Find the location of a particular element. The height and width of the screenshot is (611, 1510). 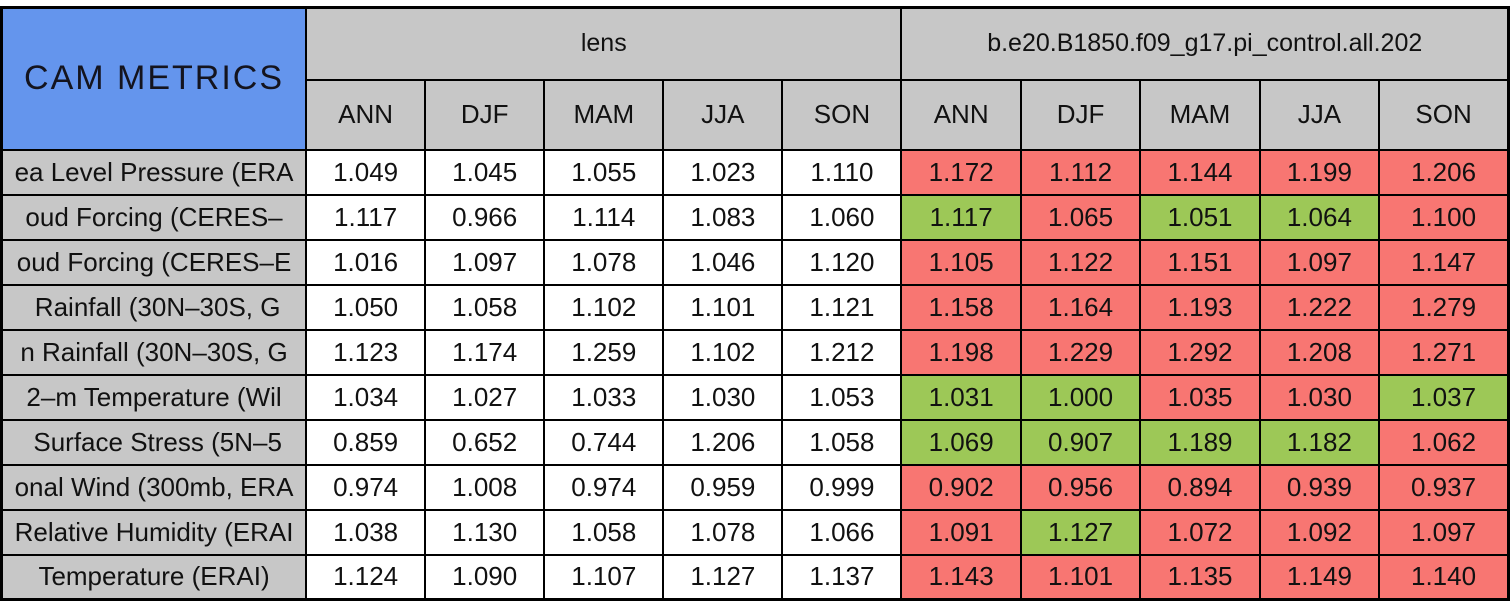

metric-value-cell-control: 1.292 is located at coordinates (1200, 352).